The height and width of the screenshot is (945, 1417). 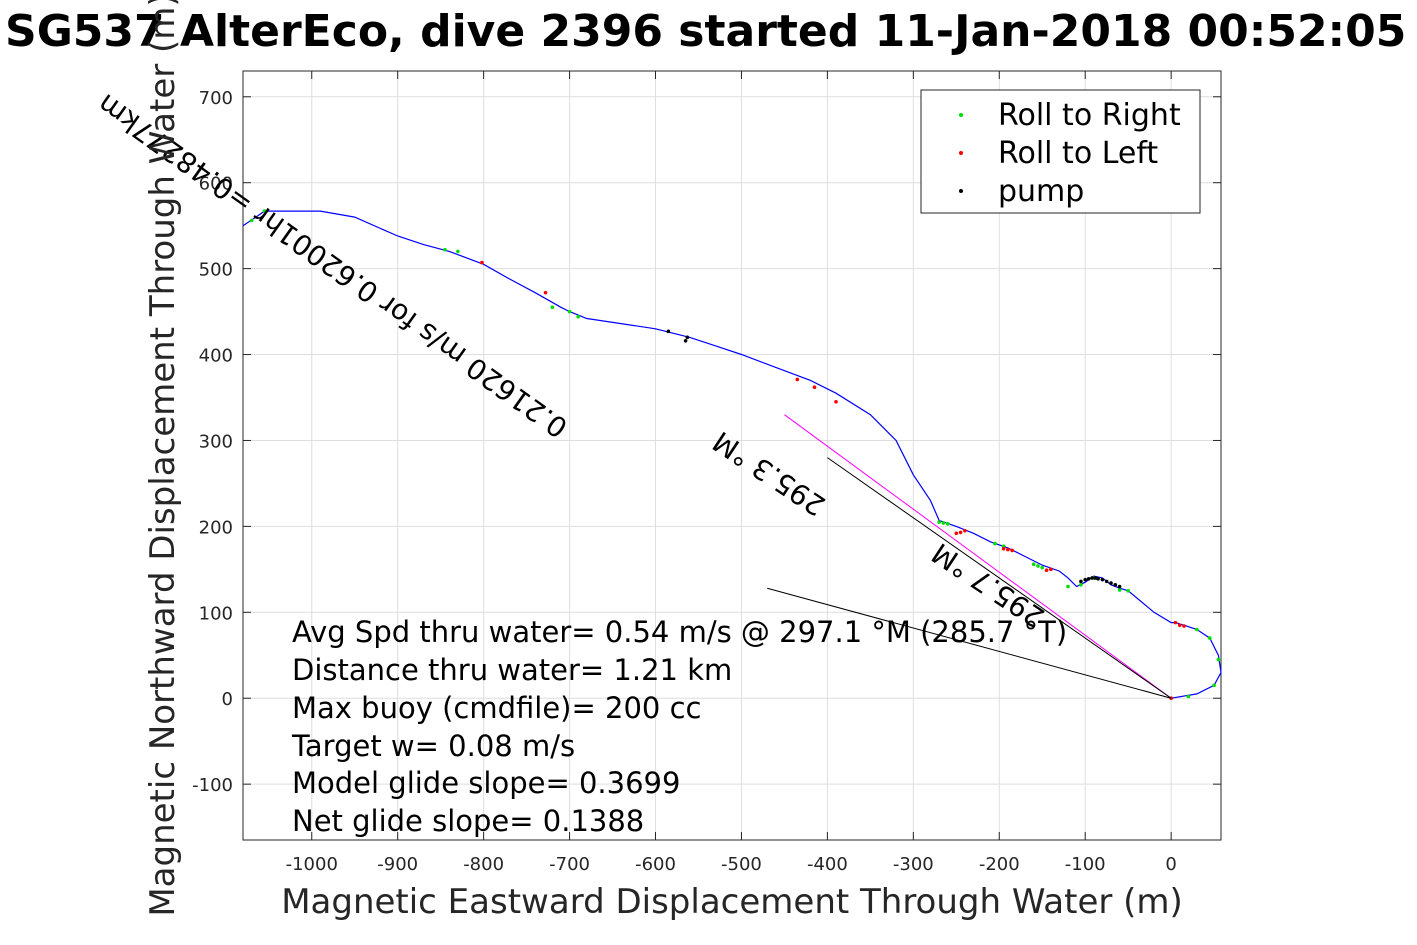 What do you see at coordinates (961, 191) in the screenshot?
I see `legend-marker-pump` at bounding box center [961, 191].